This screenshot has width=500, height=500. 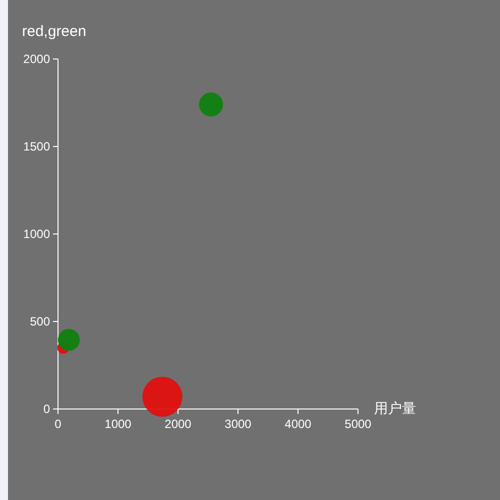 I want to click on y-tick-label: 500, so click(x=40, y=321).